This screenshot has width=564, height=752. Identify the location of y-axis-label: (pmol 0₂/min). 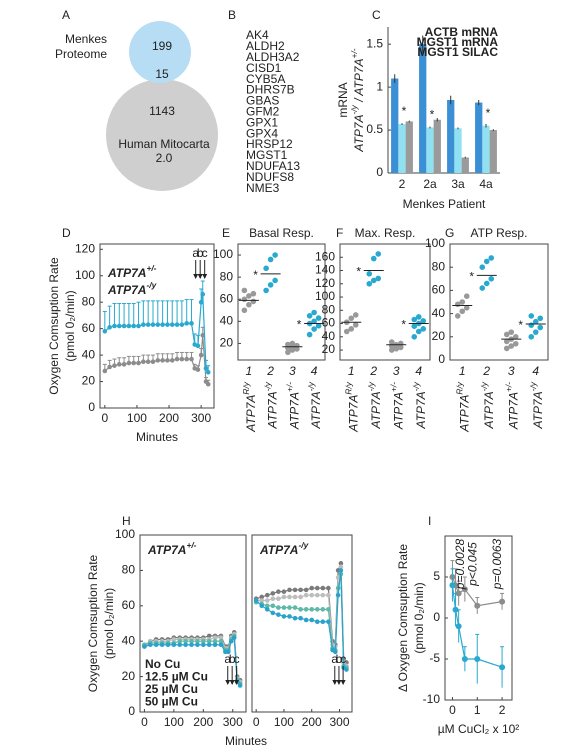
(70, 325).